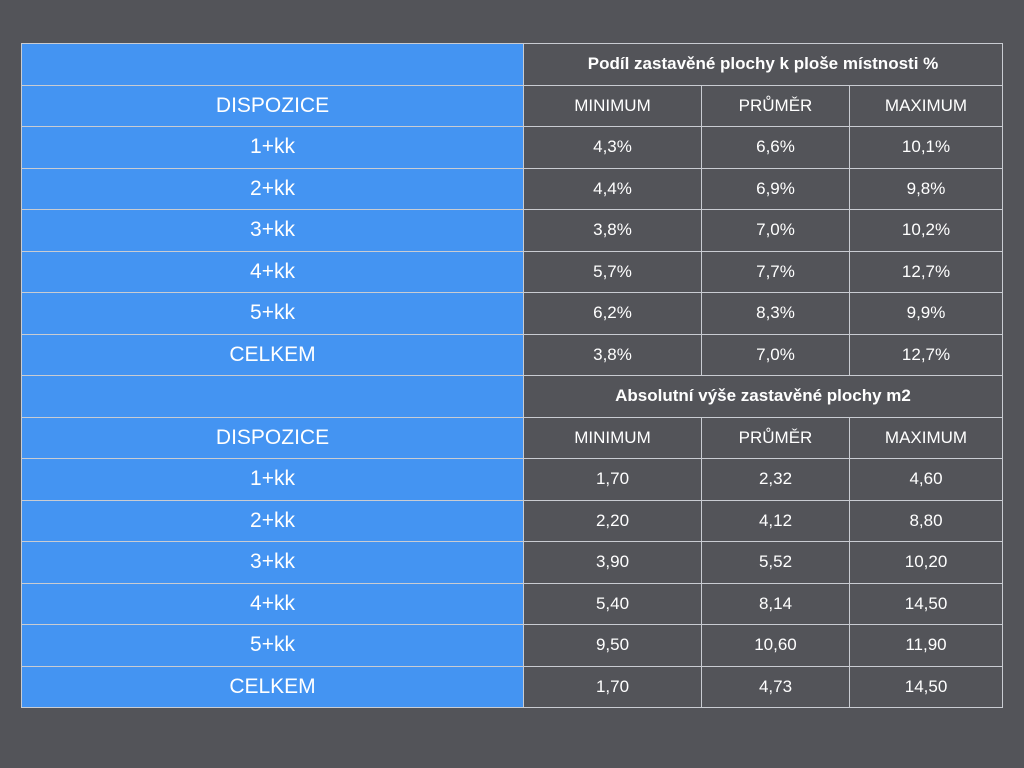 The image size is (1024, 768). I want to click on maximum-value: 11,90, so click(926, 645).